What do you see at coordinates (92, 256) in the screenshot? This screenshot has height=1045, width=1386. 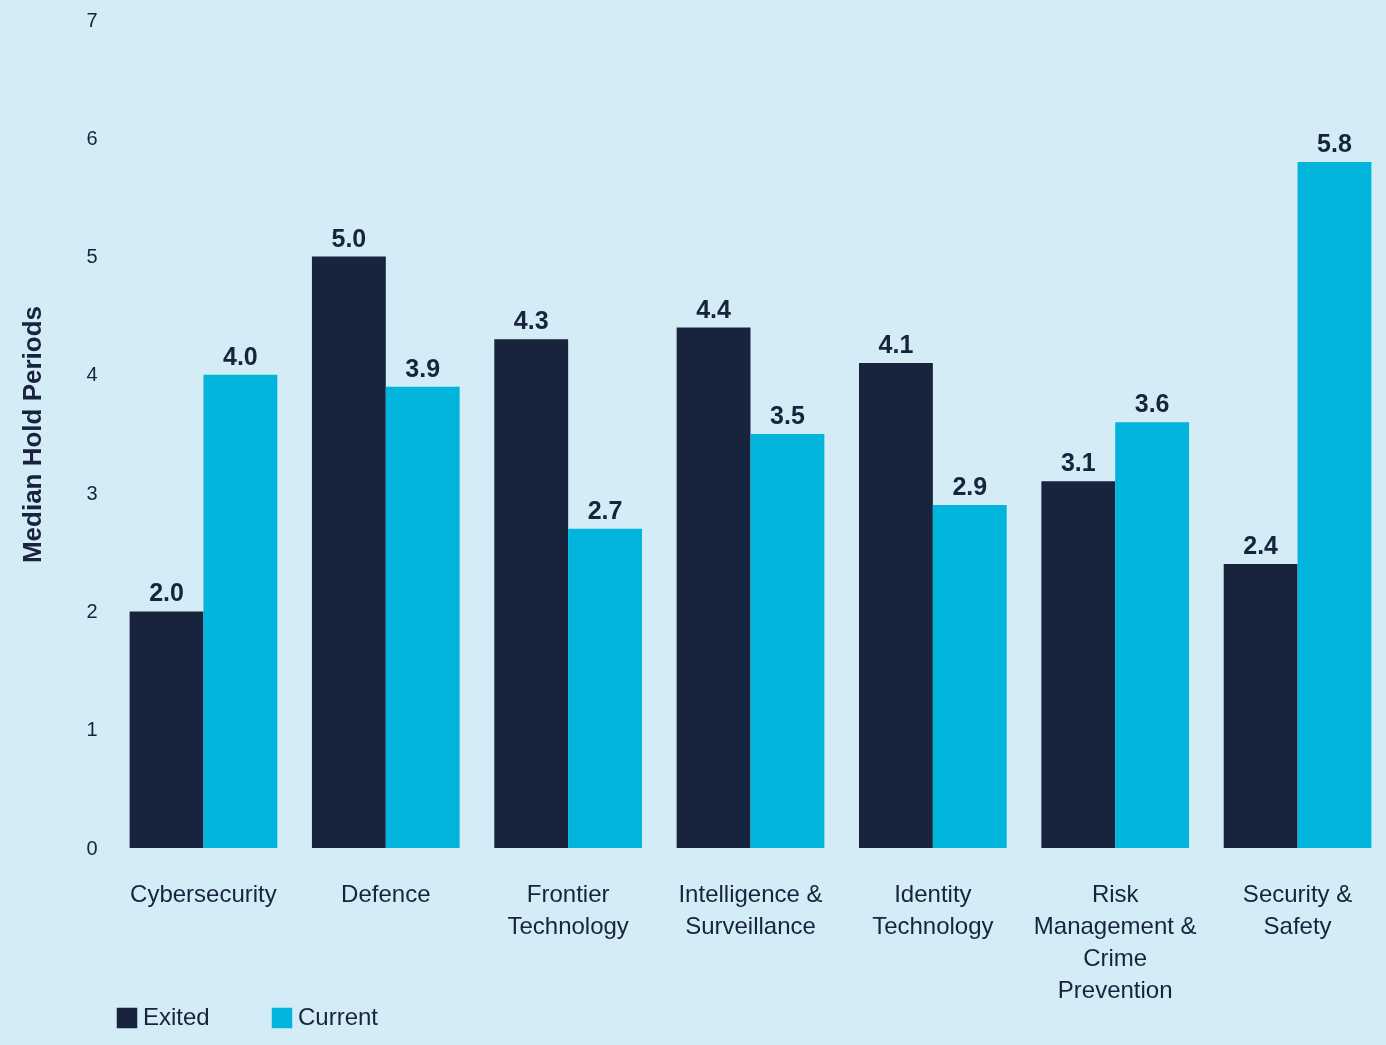 I see `y-tick-label: 5` at bounding box center [92, 256].